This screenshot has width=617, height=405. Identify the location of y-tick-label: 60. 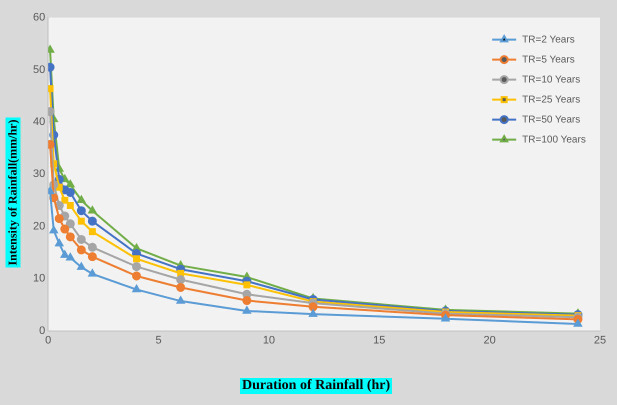
(39, 18).